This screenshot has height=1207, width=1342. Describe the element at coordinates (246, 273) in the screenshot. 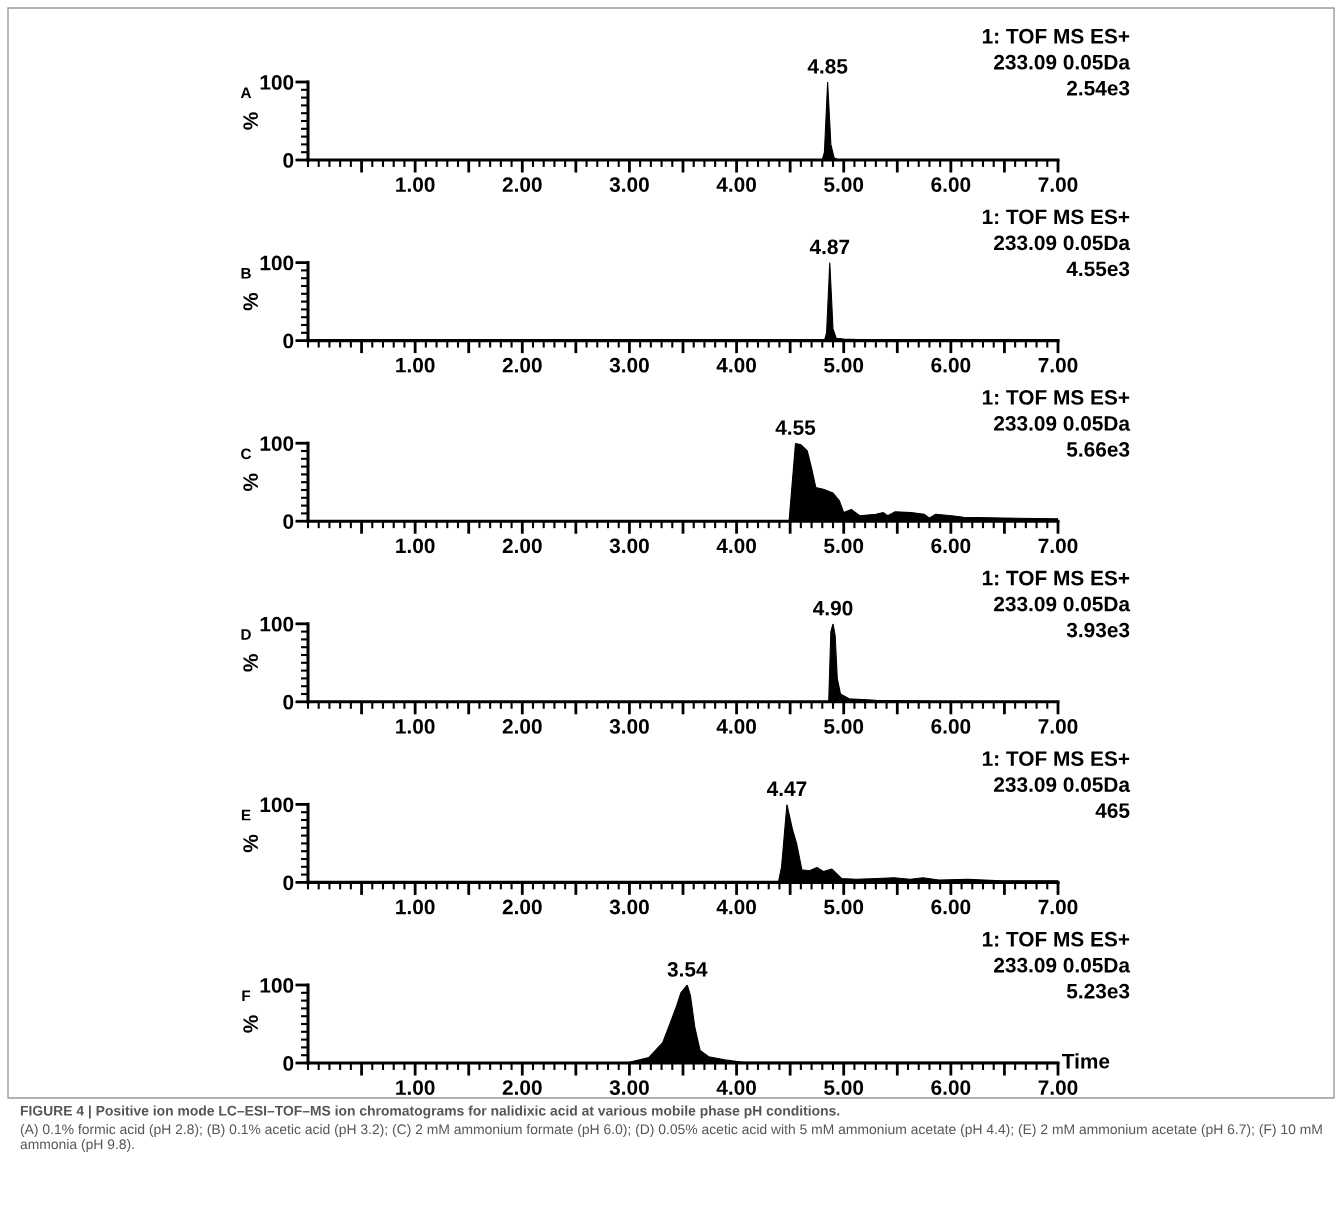

I see `text: B` at that location.